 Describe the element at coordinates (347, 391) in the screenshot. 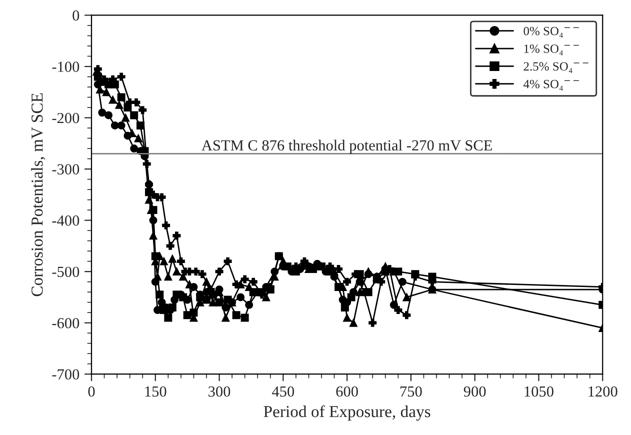

I see `x-tick-label: 600` at that location.